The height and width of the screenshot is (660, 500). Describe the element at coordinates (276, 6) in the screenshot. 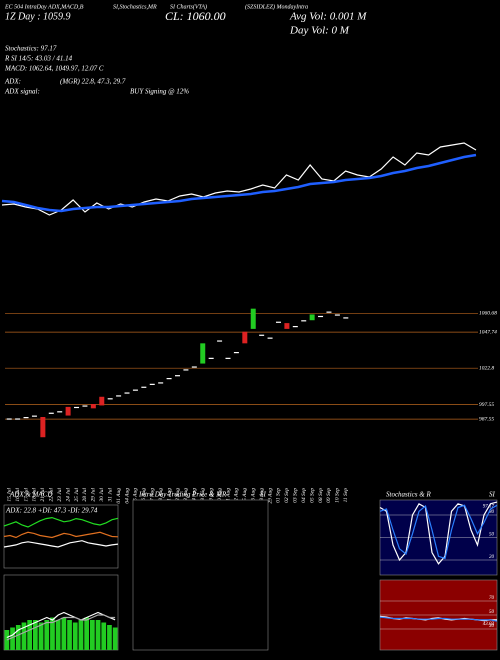

I see `header-text: (SZSIDLEZ) MondayIntra` at that location.